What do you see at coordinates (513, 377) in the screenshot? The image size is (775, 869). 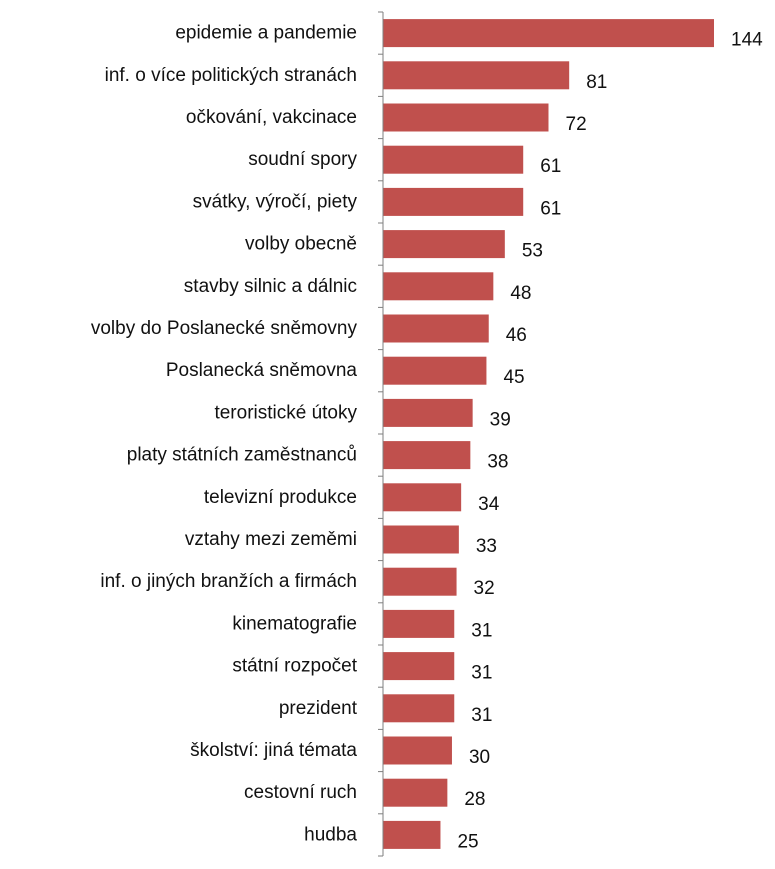 I see `value-label: 45` at bounding box center [513, 377].